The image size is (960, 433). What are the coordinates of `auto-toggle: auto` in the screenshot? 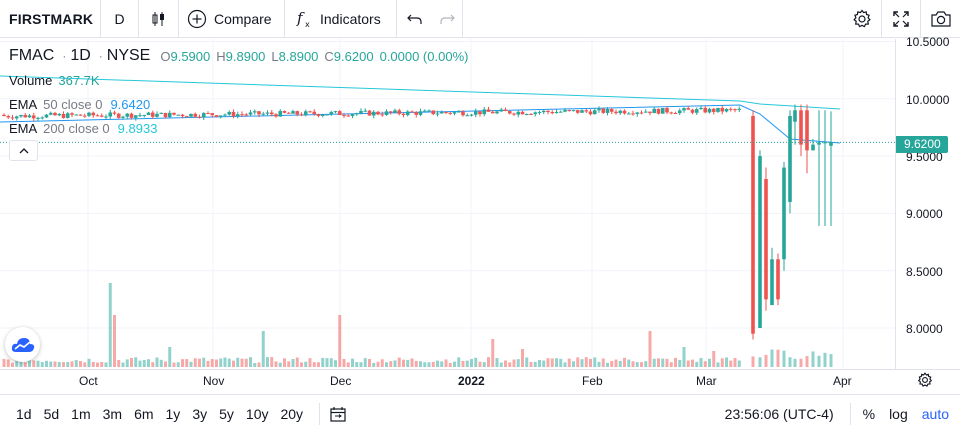 It's located at (935, 414).